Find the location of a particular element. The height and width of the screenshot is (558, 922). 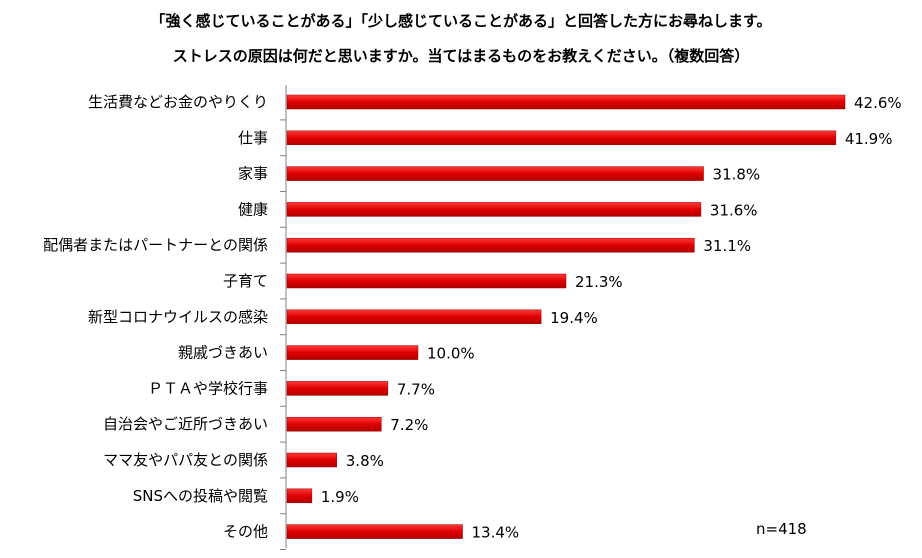

sample-size-note: n=418 is located at coordinates (781, 529).